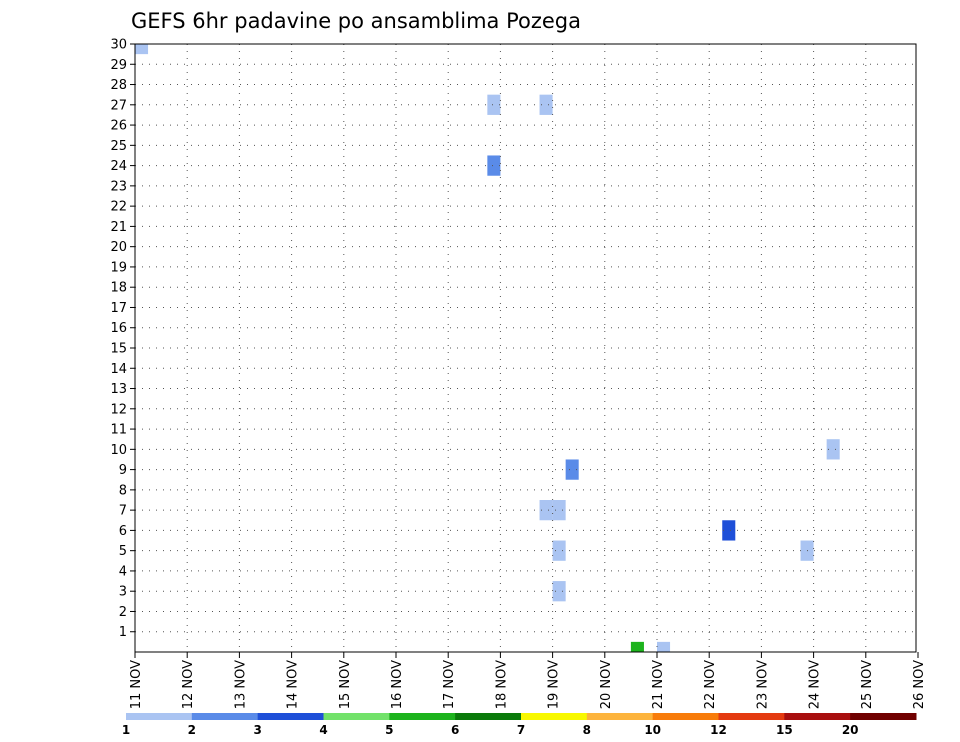  I want to click on colorbar-label: 1, so click(126, 730).